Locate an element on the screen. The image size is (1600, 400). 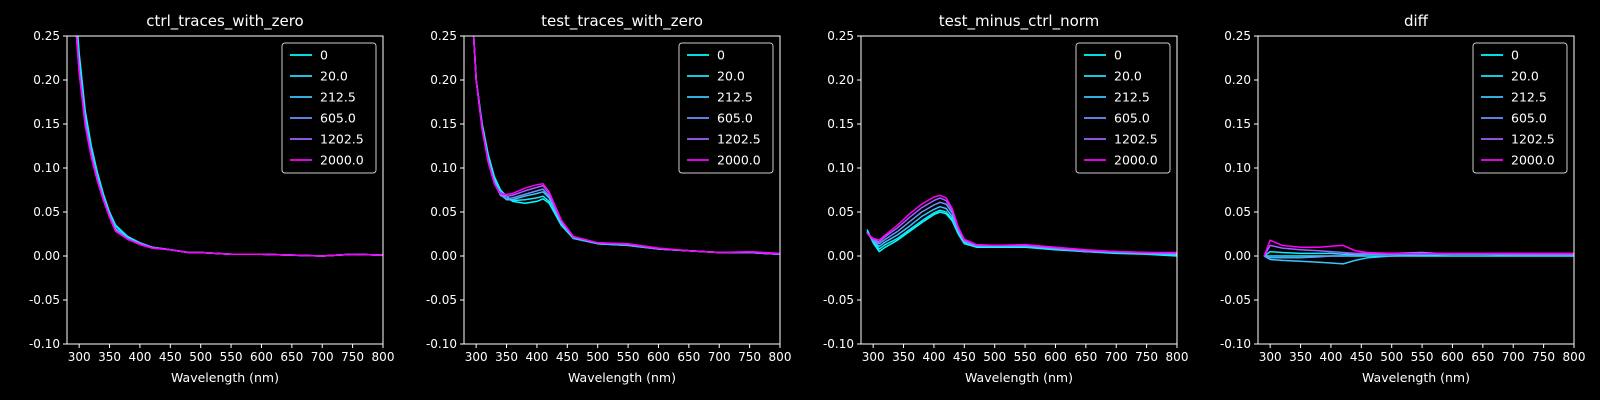
chart-title: test_traces_with_zero is located at coordinates (622, 21).